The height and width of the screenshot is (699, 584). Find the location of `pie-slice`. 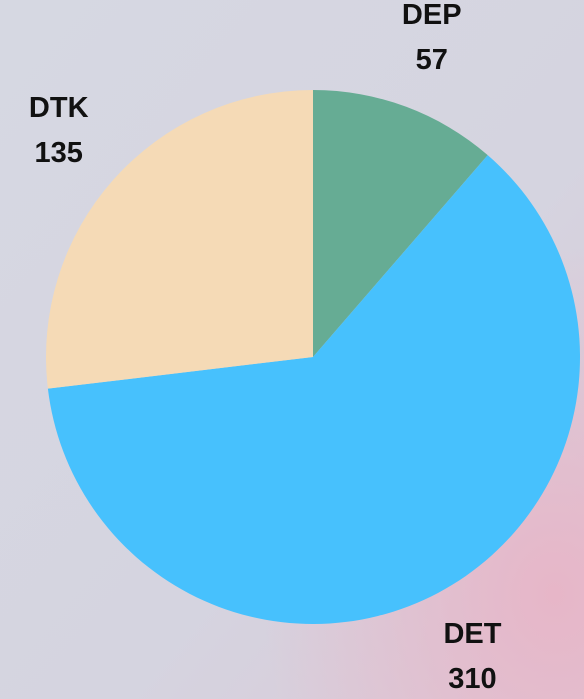

pie-slice is located at coordinates (400, 223).